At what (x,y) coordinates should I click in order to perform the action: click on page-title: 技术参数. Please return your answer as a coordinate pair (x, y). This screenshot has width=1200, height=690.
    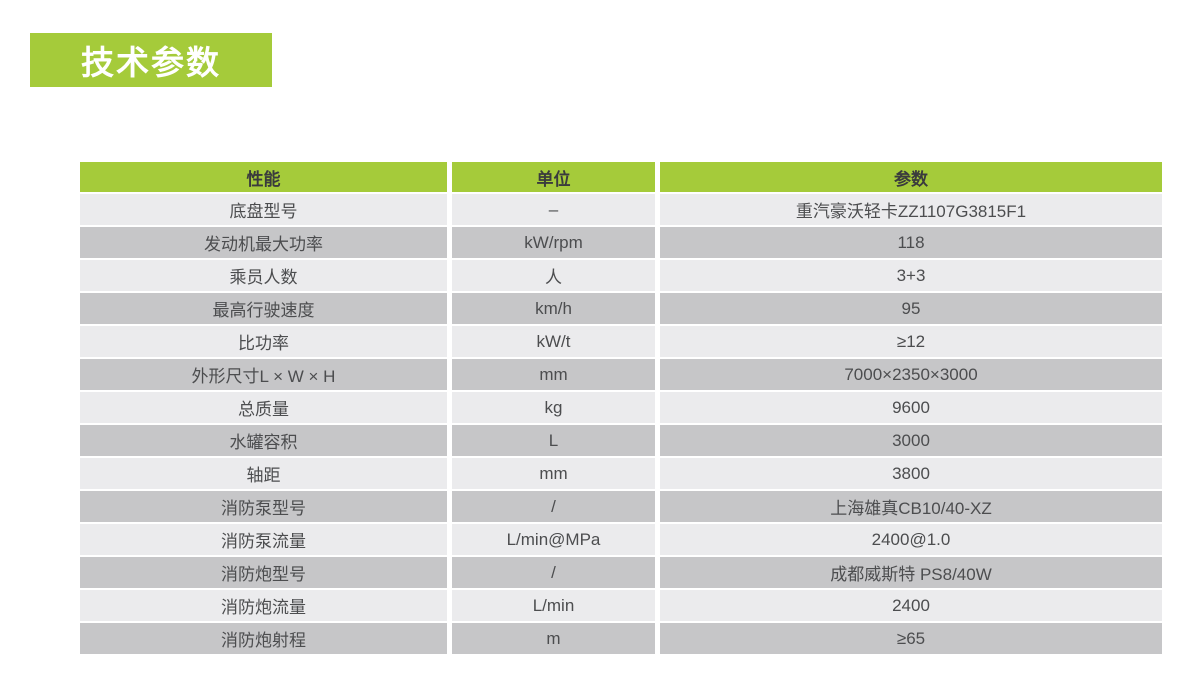
    Looking at the image, I should click on (151, 60).